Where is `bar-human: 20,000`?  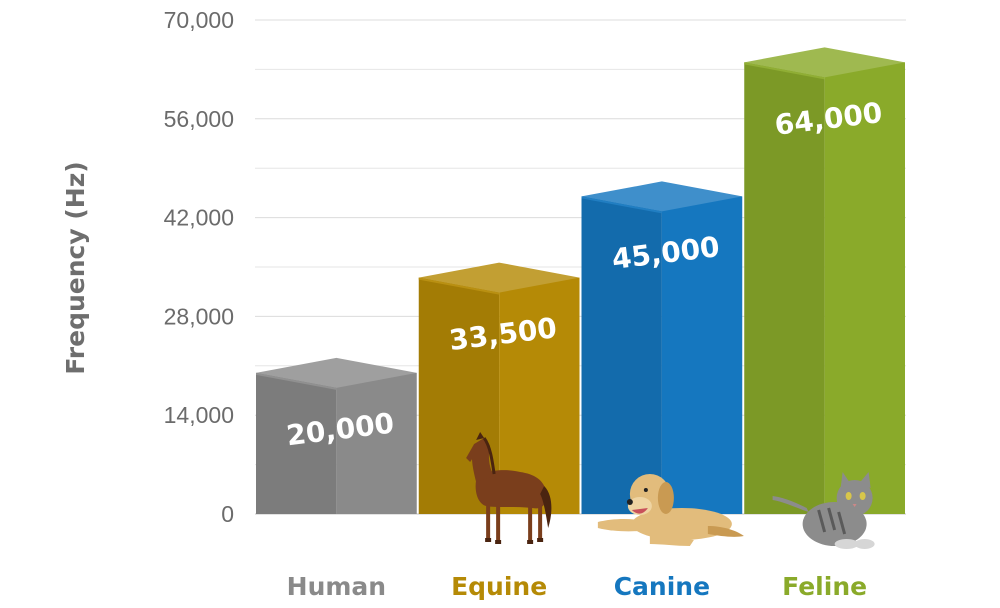 bar-human: 20,000 is located at coordinates (336, 435).